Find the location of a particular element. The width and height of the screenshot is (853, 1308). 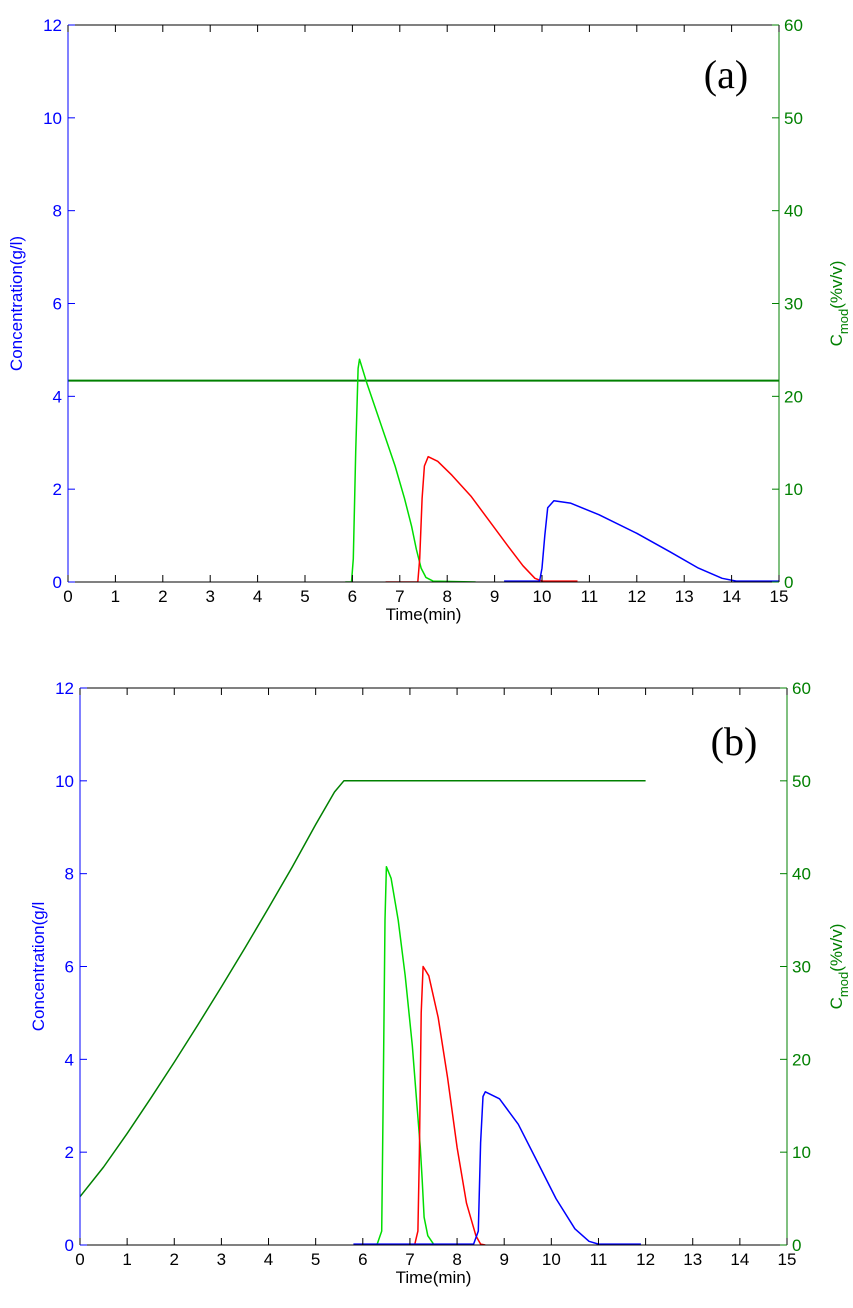

y-axis-label: Concentration(g/l is located at coordinates (38, 966).